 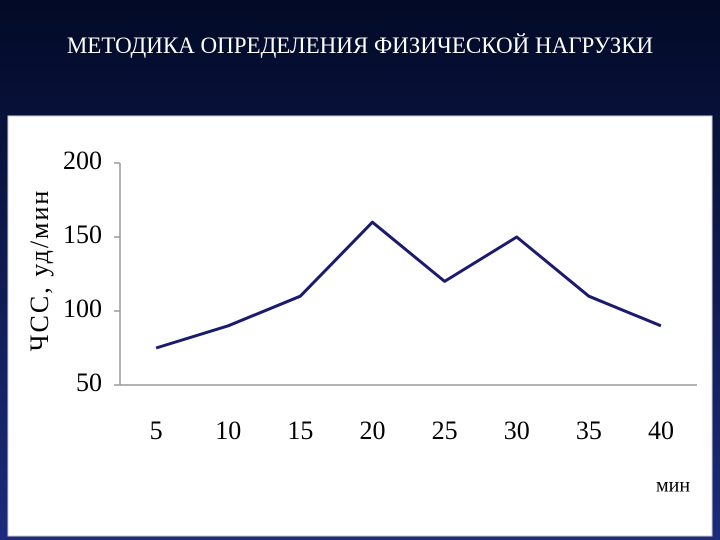 I want to click on x-tick-label: 35, so click(x=589, y=430).